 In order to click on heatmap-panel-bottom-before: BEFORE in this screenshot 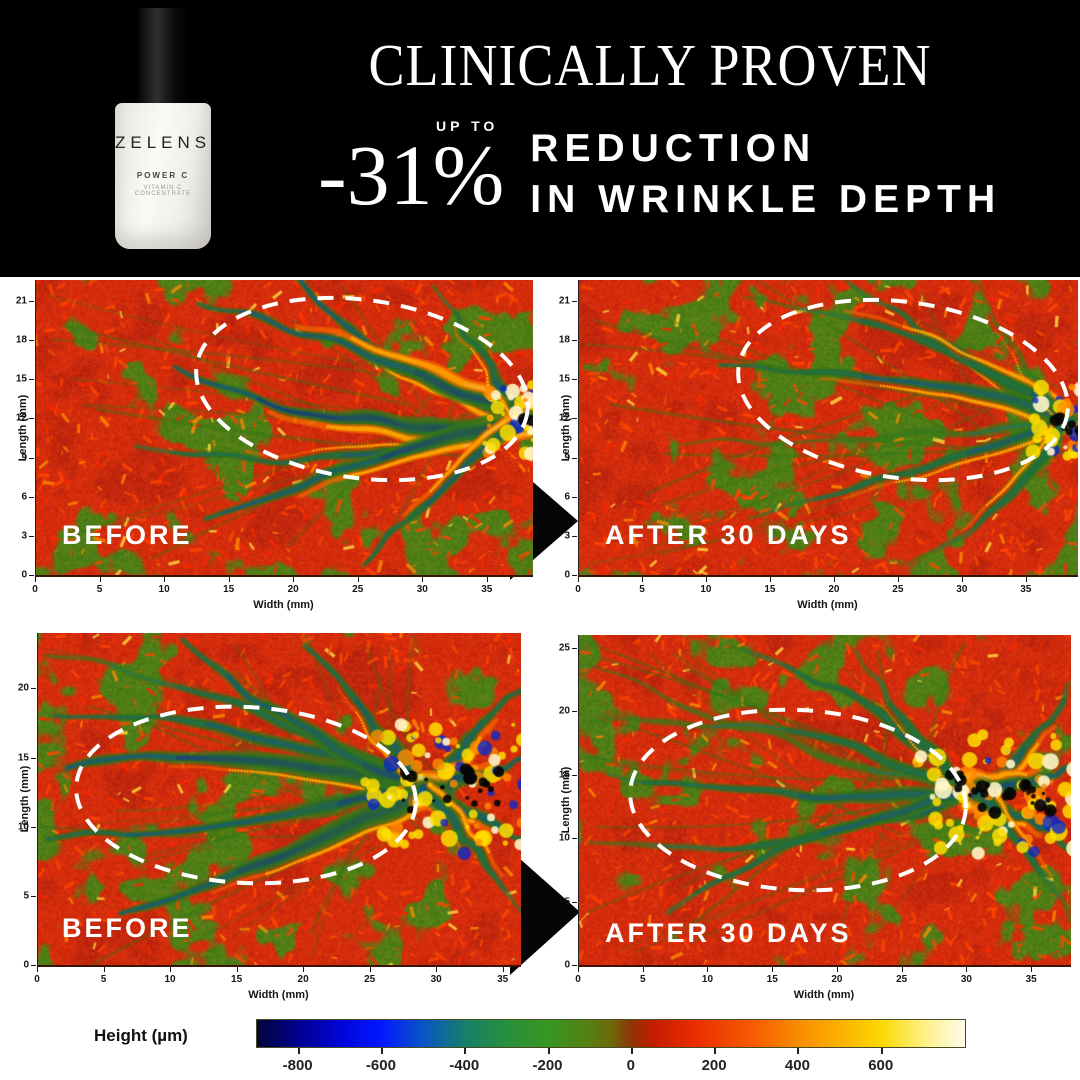, I will do `click(279, 800)`.